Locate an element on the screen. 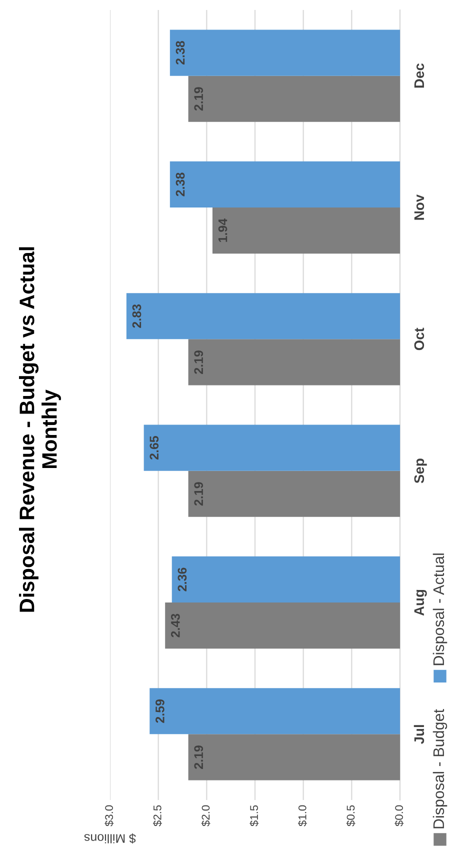  y-tick-label: Sep is located at coordinates (420, 471).